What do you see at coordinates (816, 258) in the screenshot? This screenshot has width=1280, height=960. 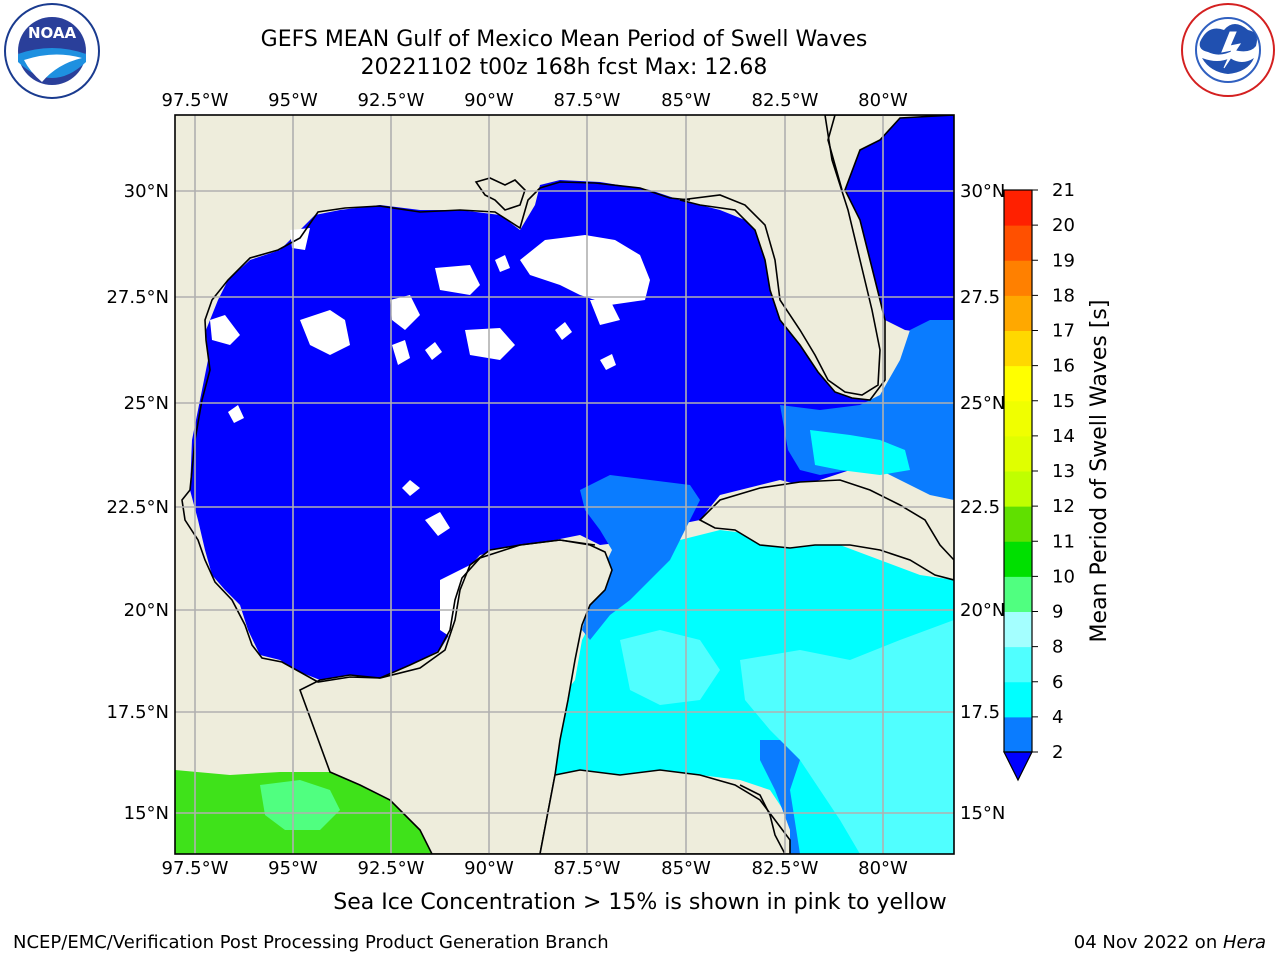 I see `florida-land` at bounding box center [816, 258].